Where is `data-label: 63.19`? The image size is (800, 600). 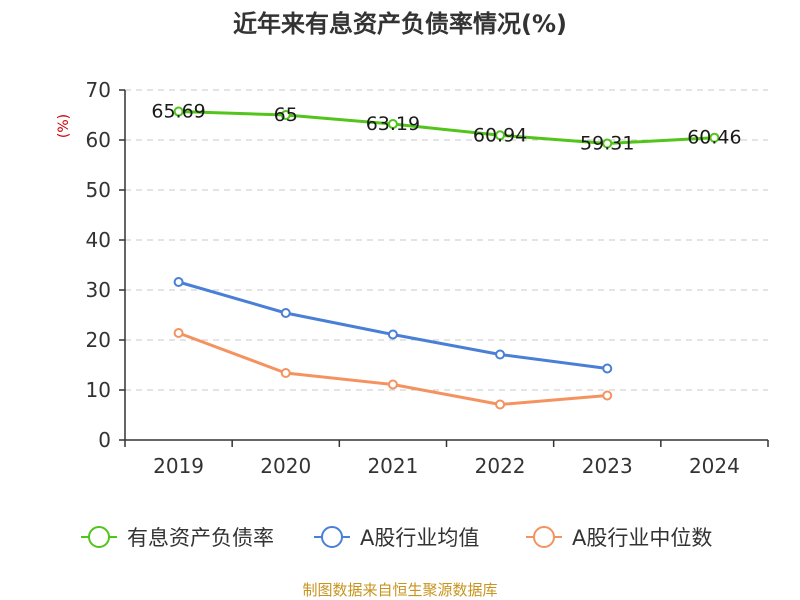 data-label: 63.19 is located at coordinates (393, 124).